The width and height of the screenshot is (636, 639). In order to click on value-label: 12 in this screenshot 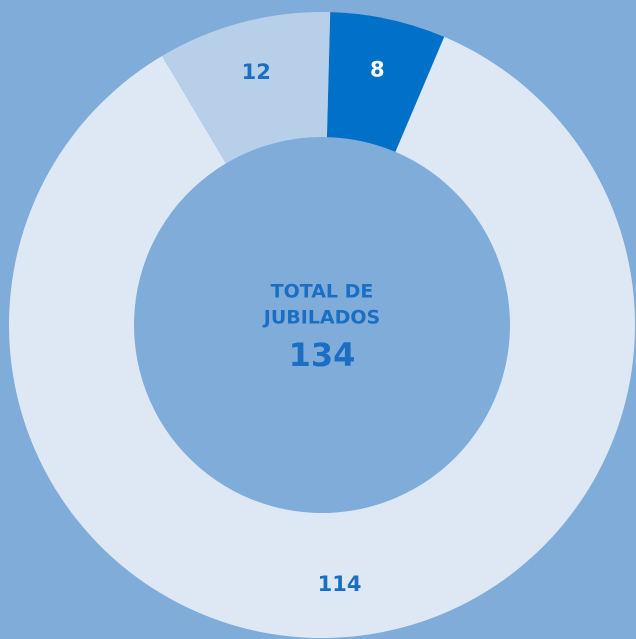, I will do `click(256, 72)`.